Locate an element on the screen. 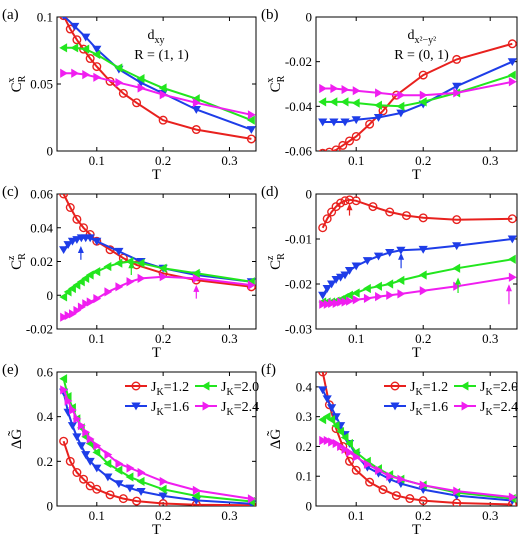 This screenshot has height=543, width=523. y-tick-label: 0.2 is located at coordinates (45, 461).